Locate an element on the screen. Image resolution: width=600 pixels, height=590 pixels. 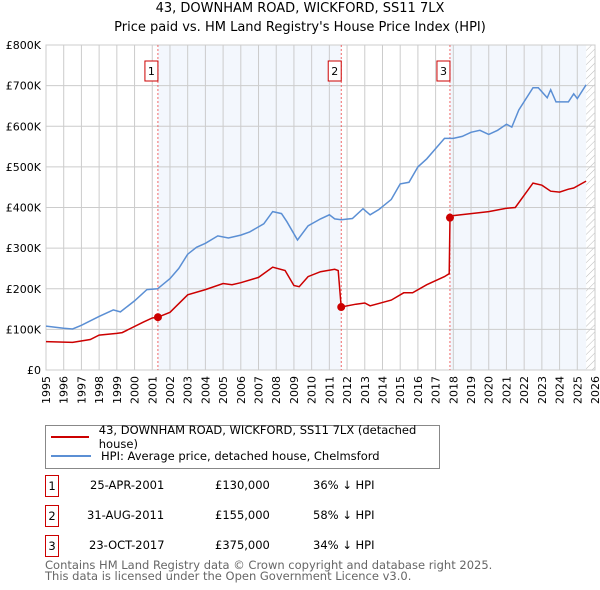
y-tick-label: £400K is located at coordinates (24, 208).